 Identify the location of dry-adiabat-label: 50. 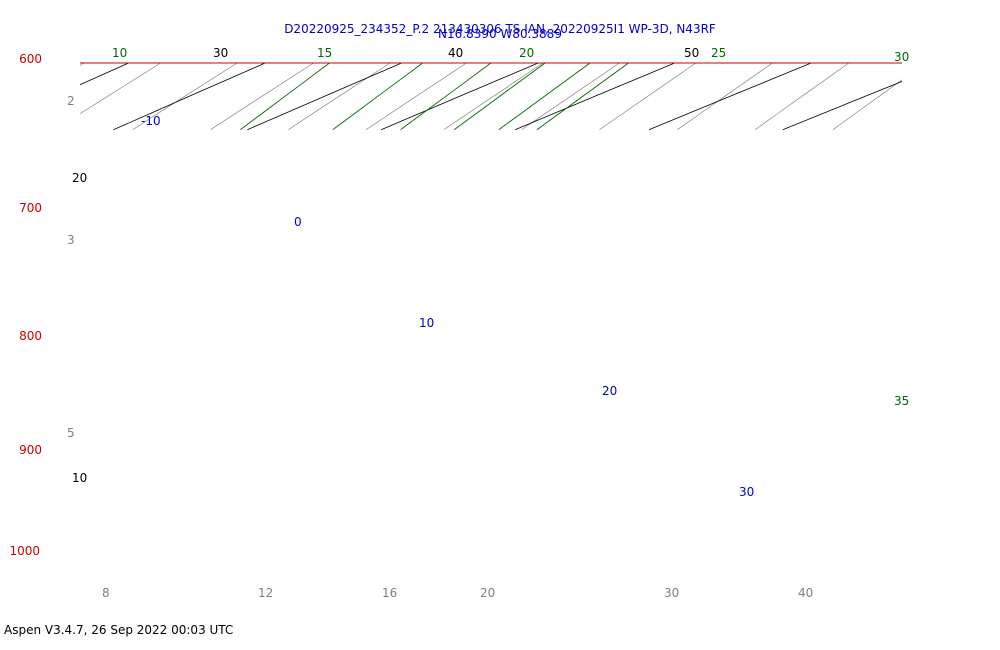
(691, 53).